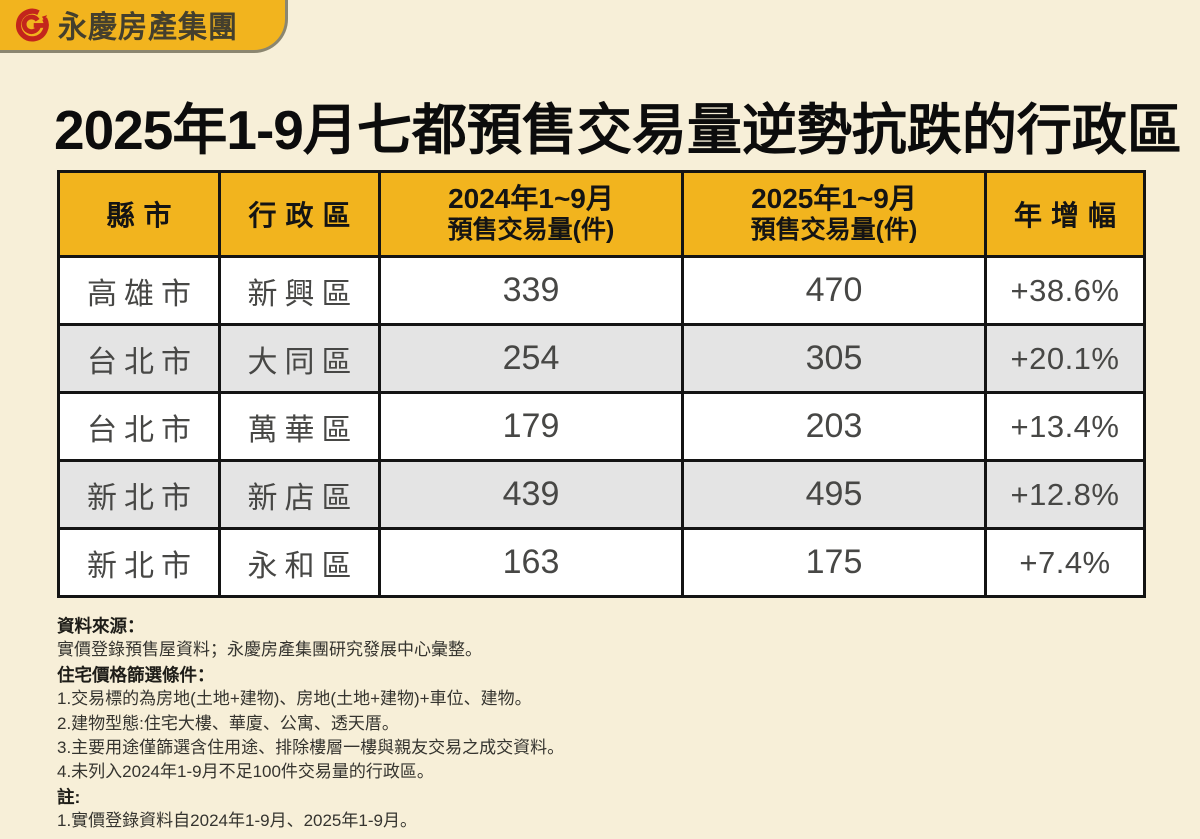 This screenshot has width=1200, height=839. What do you see at coordinates (299, 562) in the screenshot?
I see `cell-district: 永和區` at bounding box center [299, 562].